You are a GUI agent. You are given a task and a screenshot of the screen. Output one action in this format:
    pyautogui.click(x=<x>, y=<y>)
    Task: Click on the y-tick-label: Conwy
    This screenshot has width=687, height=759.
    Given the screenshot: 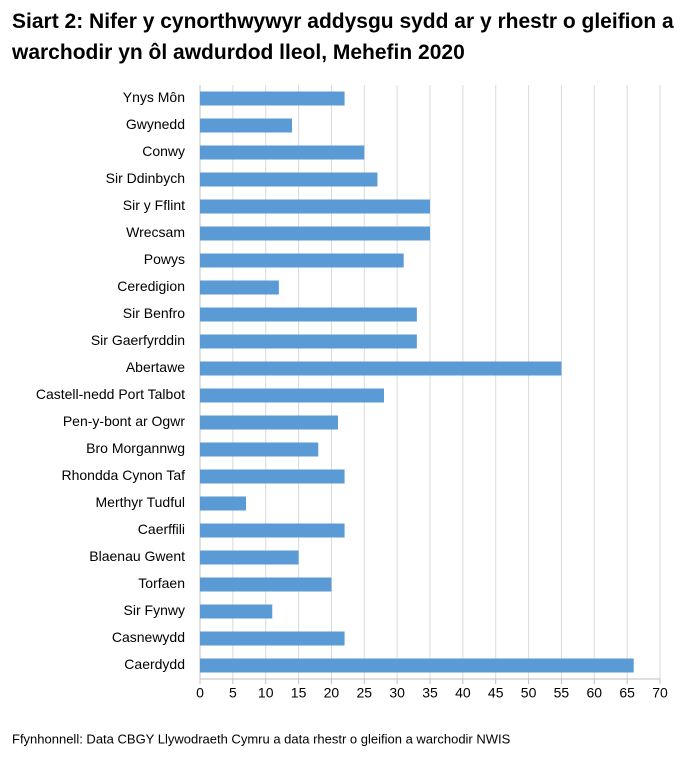 What is the action you would take?
    pyautogui.click(x=163, y=151)
    